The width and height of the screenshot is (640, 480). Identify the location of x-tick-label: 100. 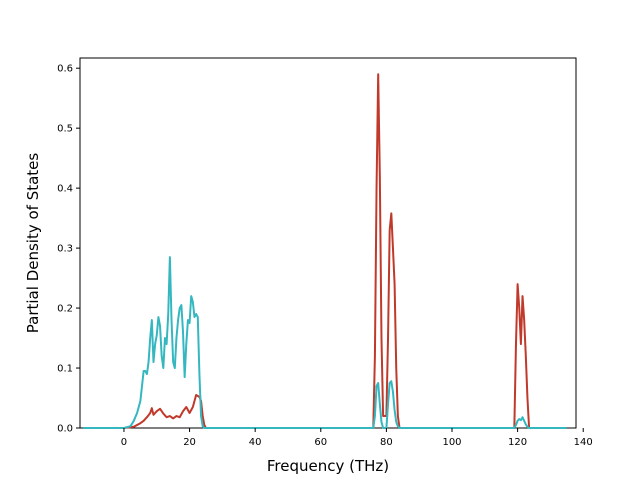
(451, 442).